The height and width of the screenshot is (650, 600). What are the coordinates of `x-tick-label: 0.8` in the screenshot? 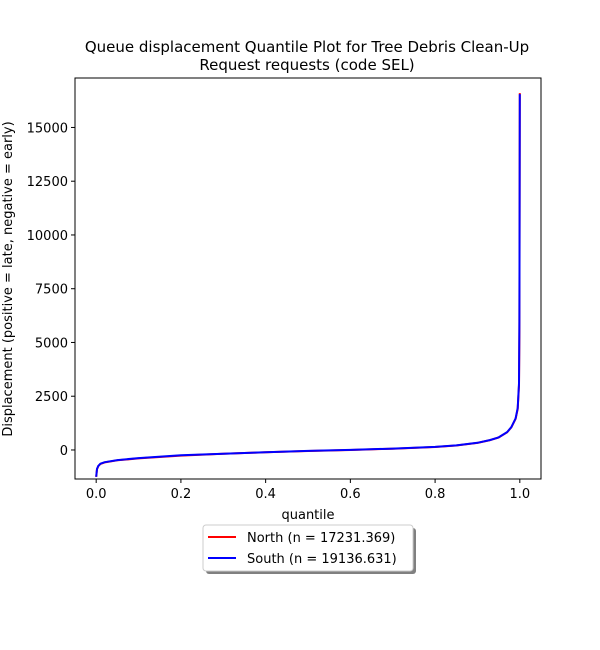 It's located at (435, 494).